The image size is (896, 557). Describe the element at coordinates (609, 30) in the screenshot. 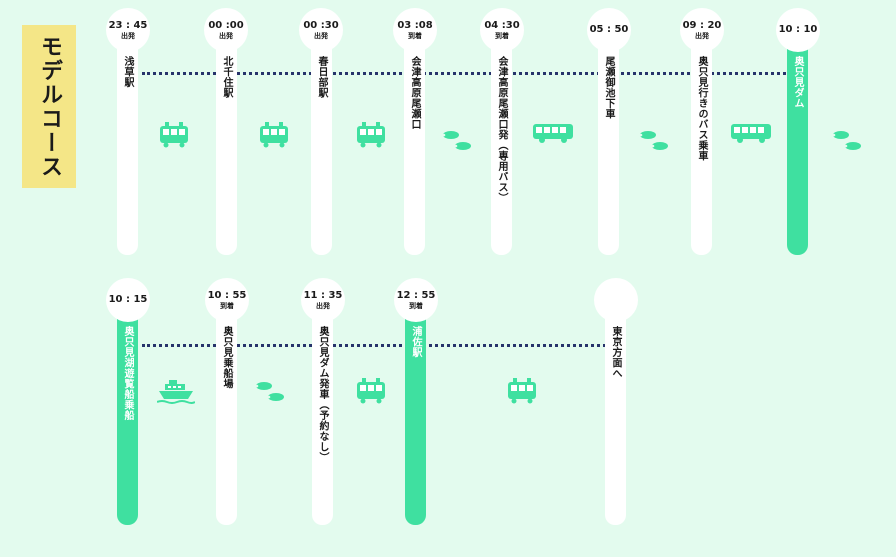

I see `stop-time-badge: 05 : 50` at that location.